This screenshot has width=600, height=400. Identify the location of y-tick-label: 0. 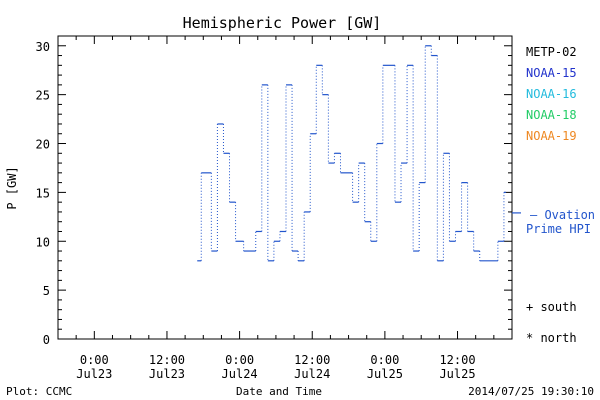
(46, 340).